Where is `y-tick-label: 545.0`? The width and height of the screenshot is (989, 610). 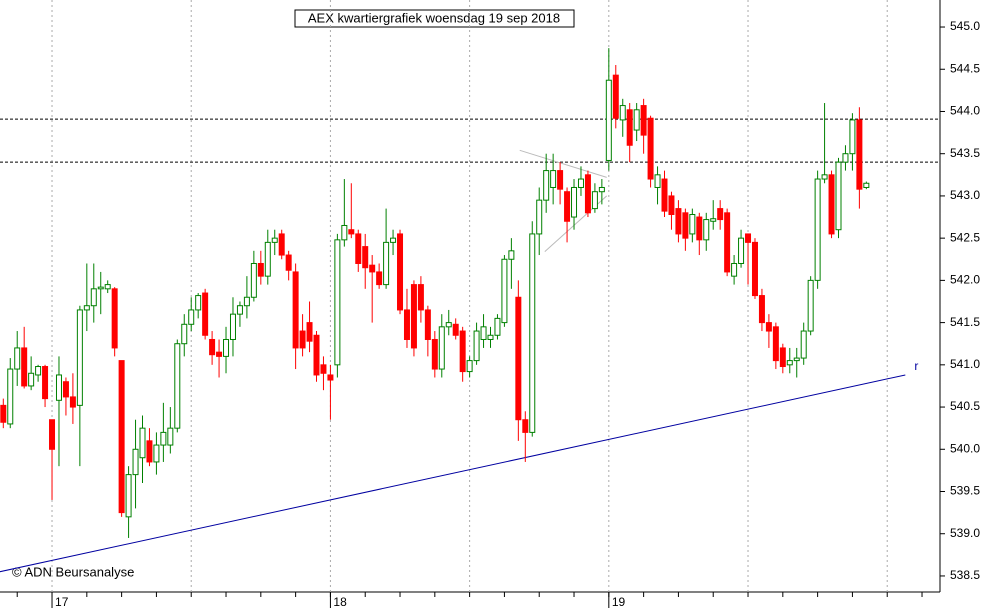
y-tick-label: 545.0 is located at coordinates (965, 26).